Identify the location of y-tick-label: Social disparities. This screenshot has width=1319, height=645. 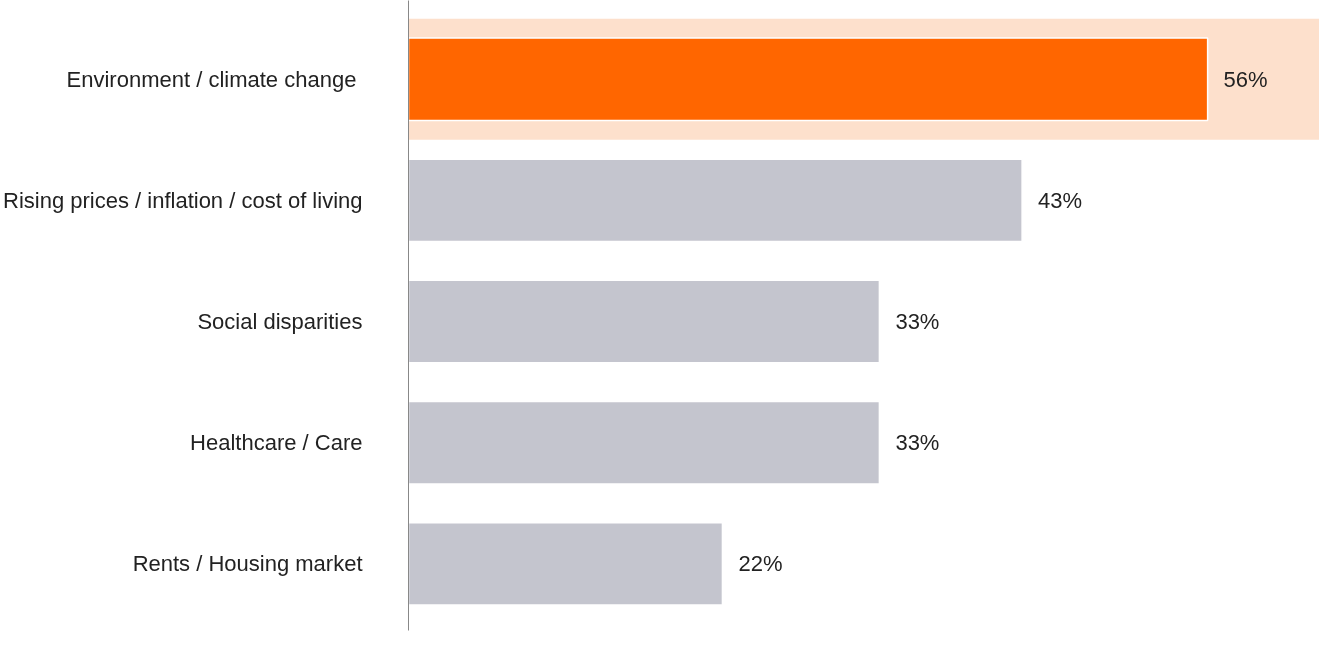
(280, 322).